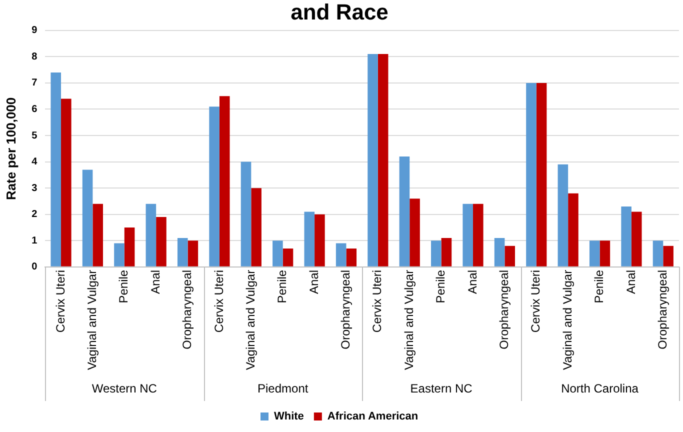 This screenshot has width=683, height=432. Describe the element at coordinates (289, 416) in the screenshot. I see `legend-label: White` at that location.